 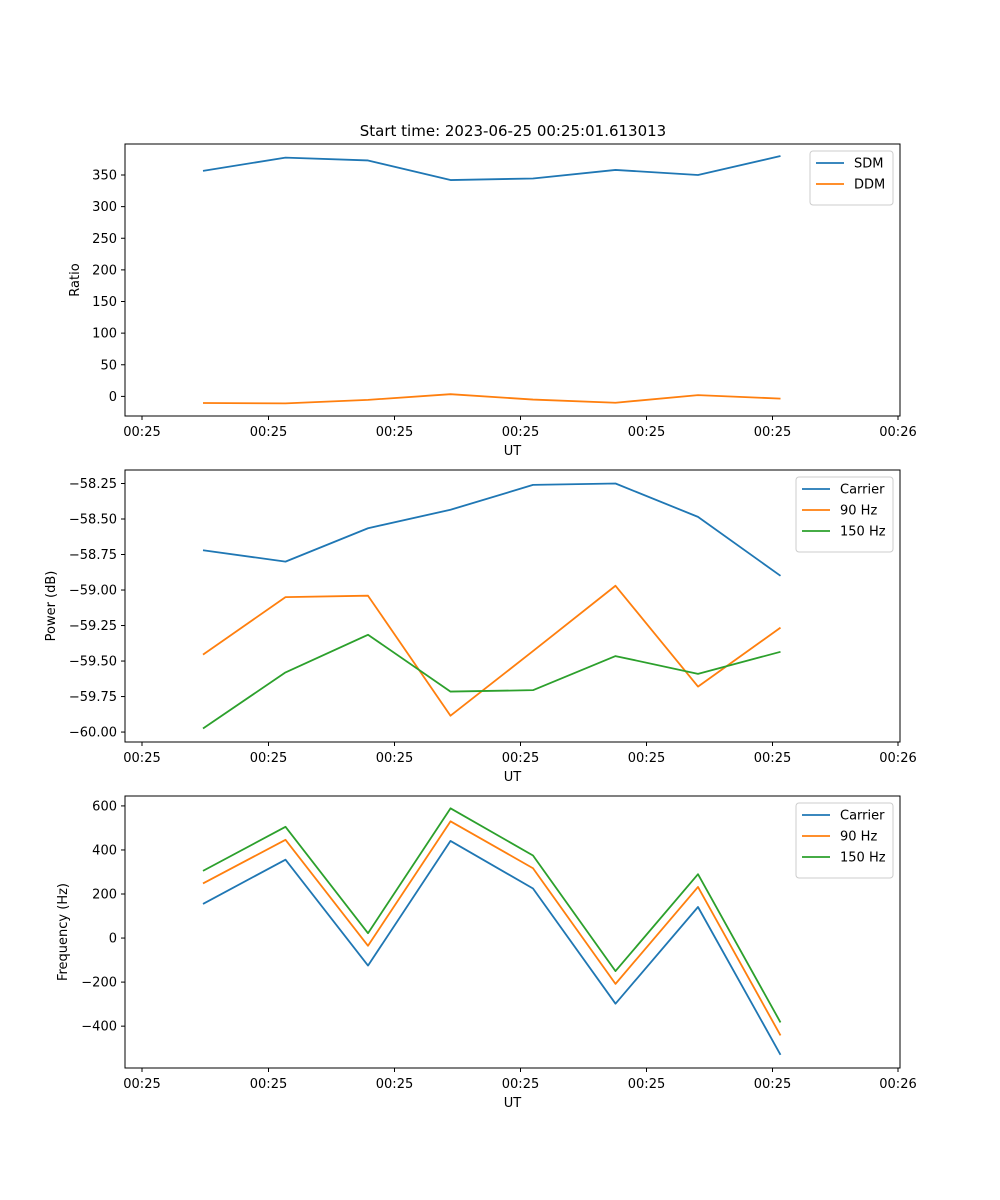 What do you see at coordinates (93, 733) in the screenshot?
I see `y-tick-label: −60.00` at bounding box center [93, 733].